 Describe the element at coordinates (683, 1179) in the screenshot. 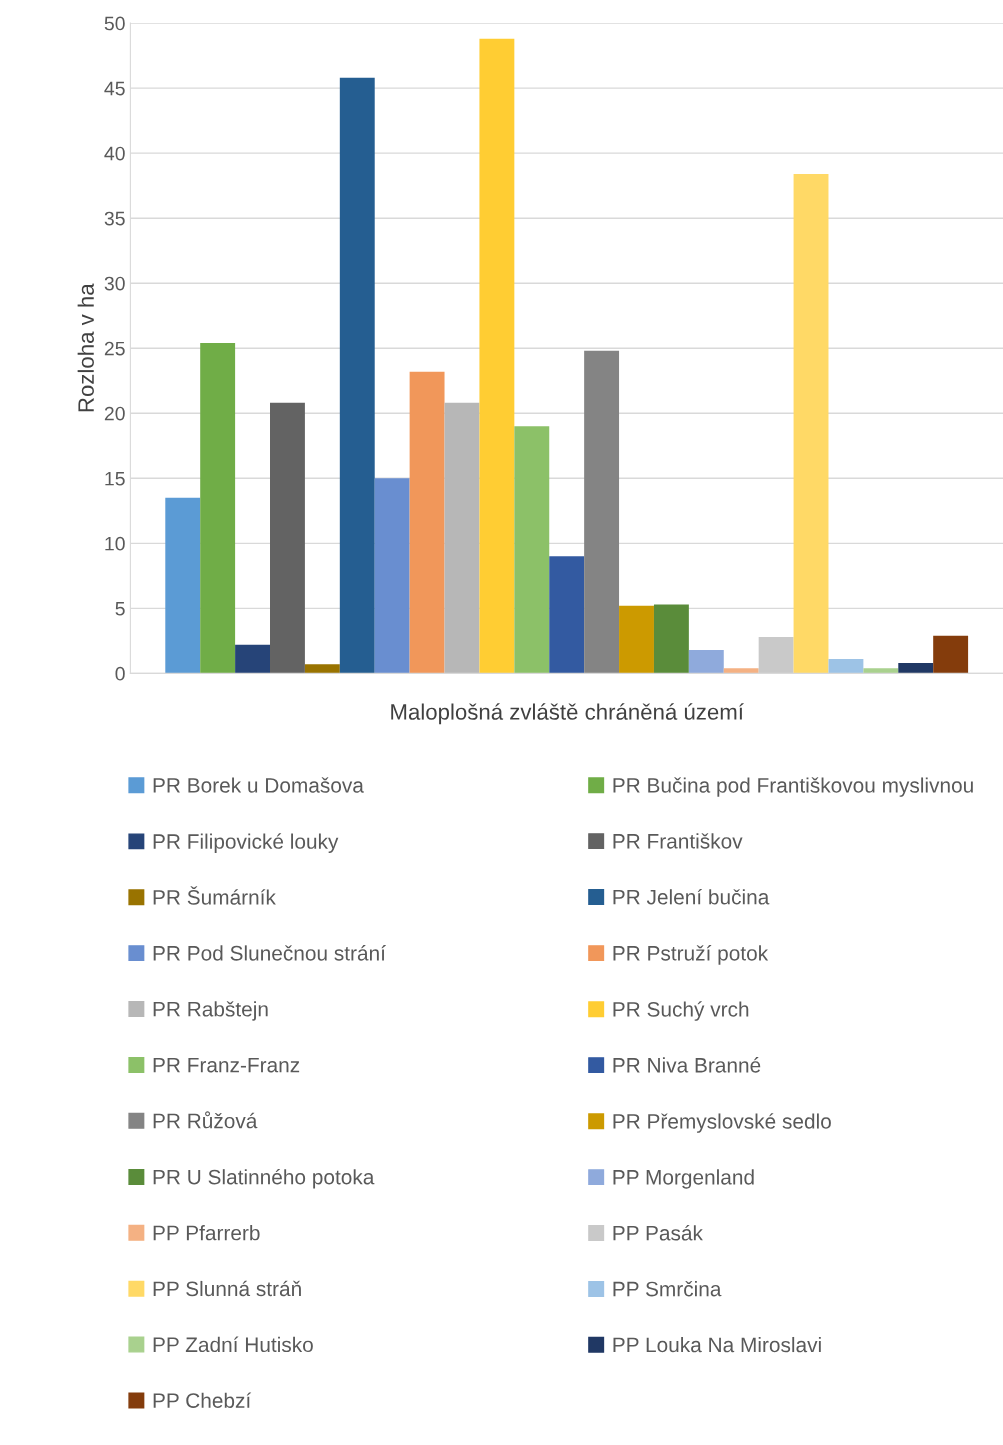

I see `legend-label: PP Morgenland` at that location.